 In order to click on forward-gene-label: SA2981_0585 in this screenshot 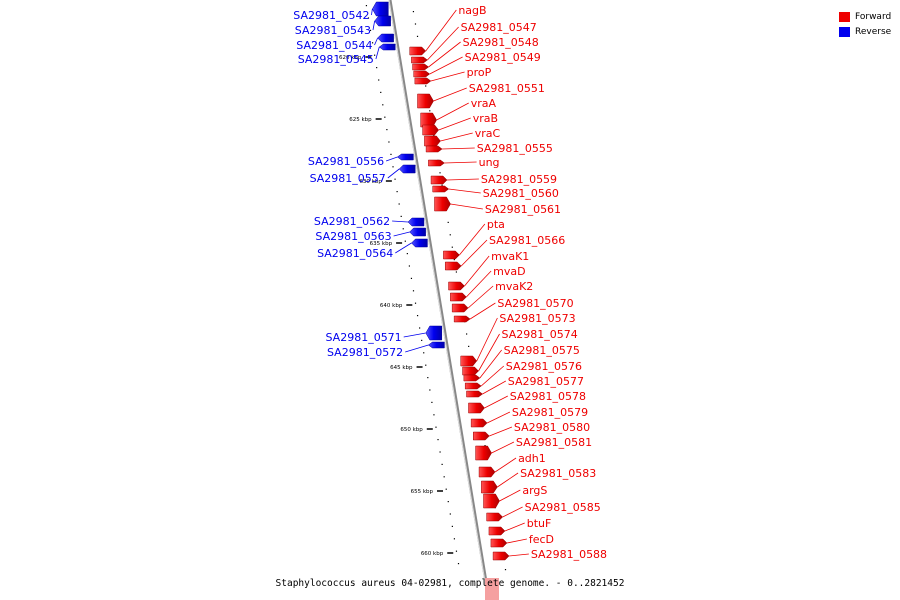, I will do `click(563, 507)`.